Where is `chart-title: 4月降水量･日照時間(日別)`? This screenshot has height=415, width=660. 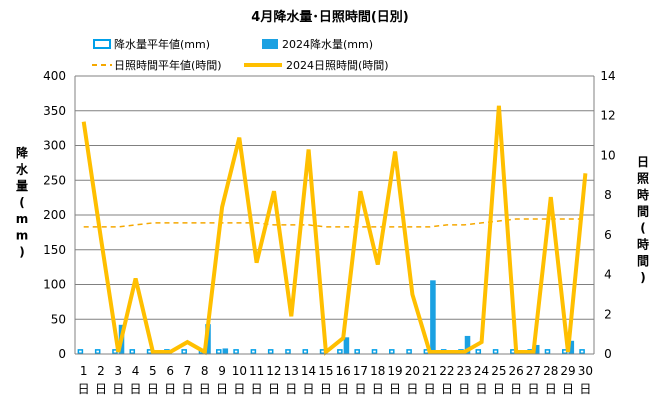 chart-title: 4月降水量･日照時間(日別) is located at coordinates (329, 17).